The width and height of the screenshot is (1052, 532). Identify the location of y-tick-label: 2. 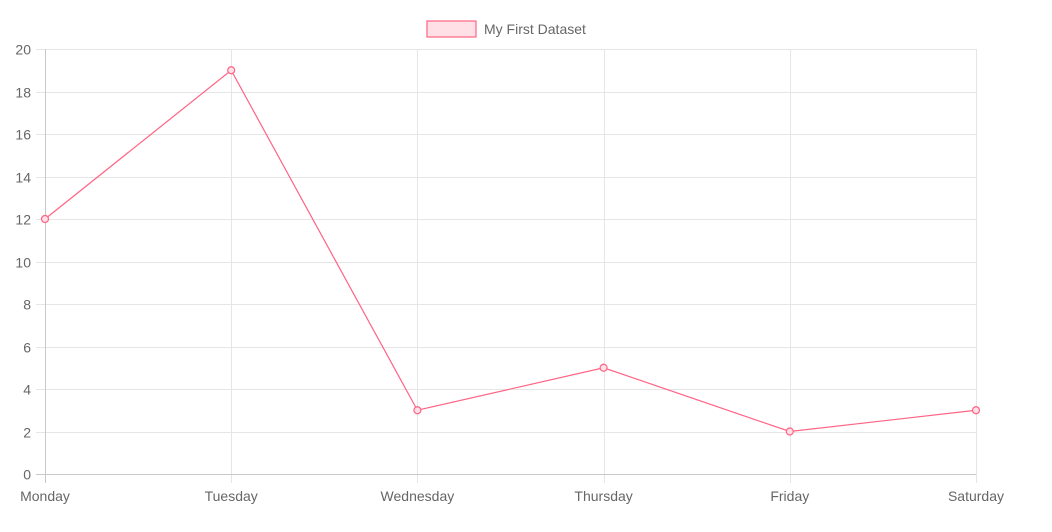
(27, 433).